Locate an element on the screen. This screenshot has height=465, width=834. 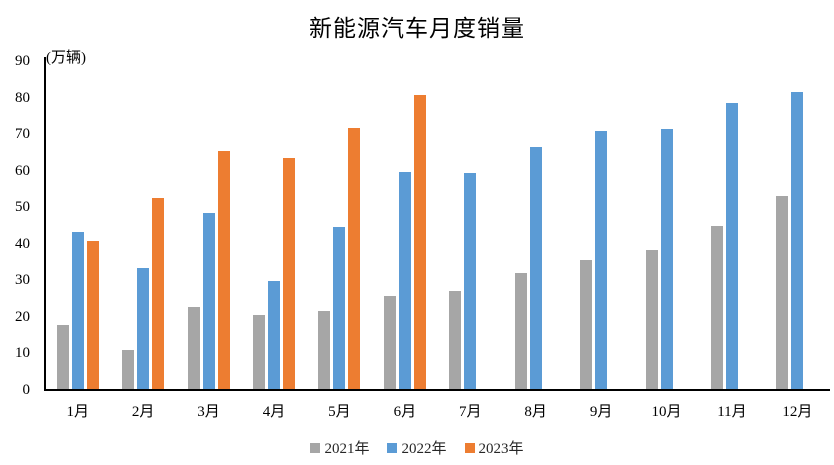
x-axis-tick-label-6月: 6月 is located at coordinates (405, 412).